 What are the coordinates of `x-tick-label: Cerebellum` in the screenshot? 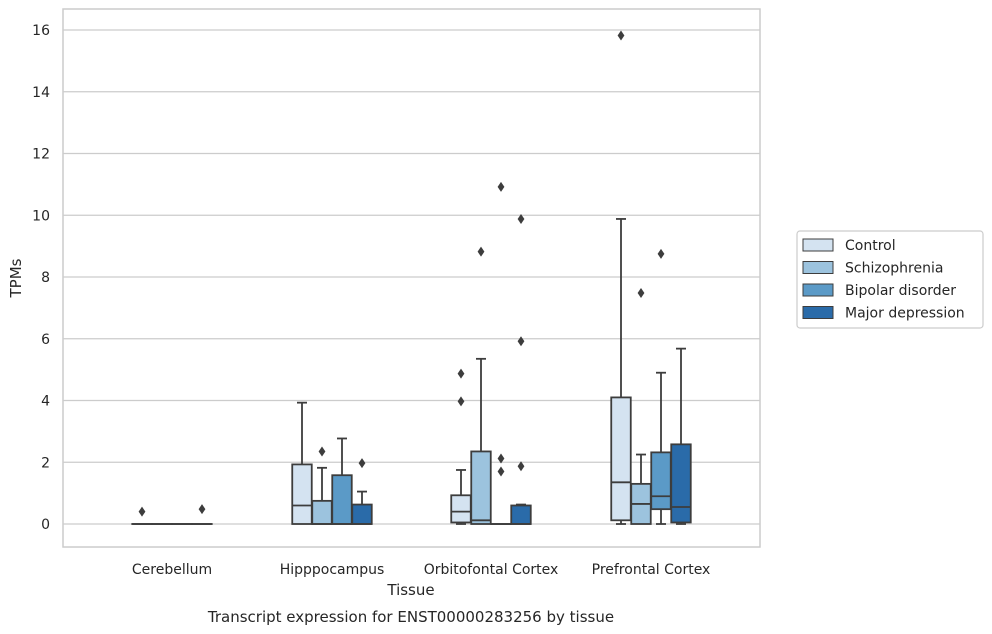 It's located at (172, 570).